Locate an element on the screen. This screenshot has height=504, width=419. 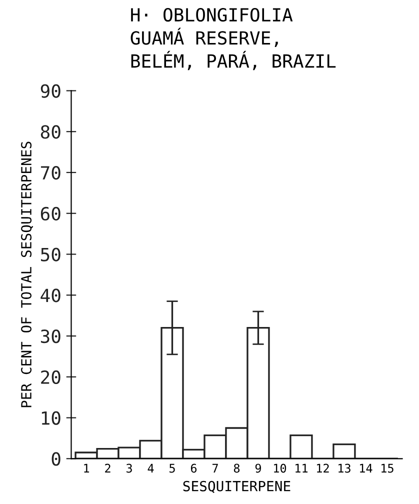
y-tick-label: 10 is located at coordinates (51, 418).